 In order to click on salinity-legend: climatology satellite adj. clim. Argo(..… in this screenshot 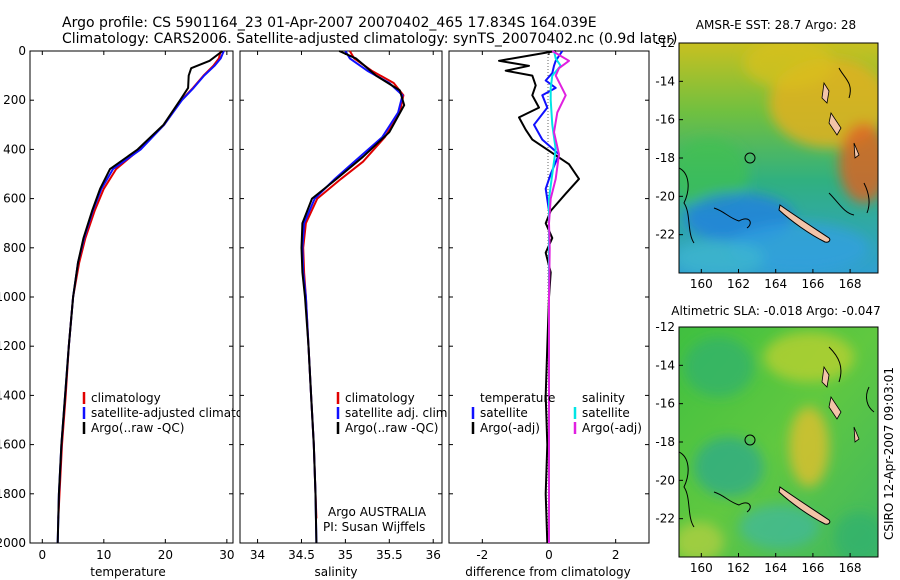, I will do `click(387, 462)`.